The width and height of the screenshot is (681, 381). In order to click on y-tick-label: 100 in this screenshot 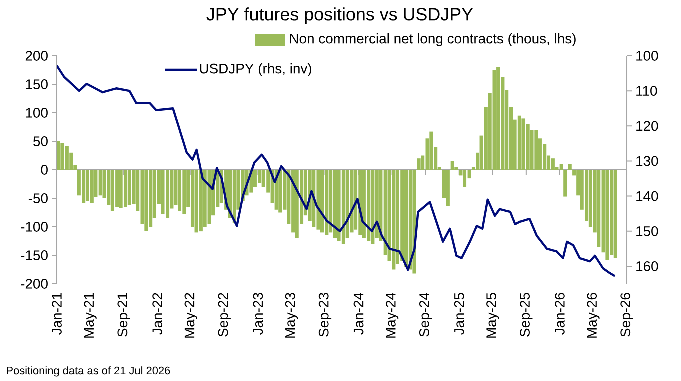, I will do `click(37, 113)`.